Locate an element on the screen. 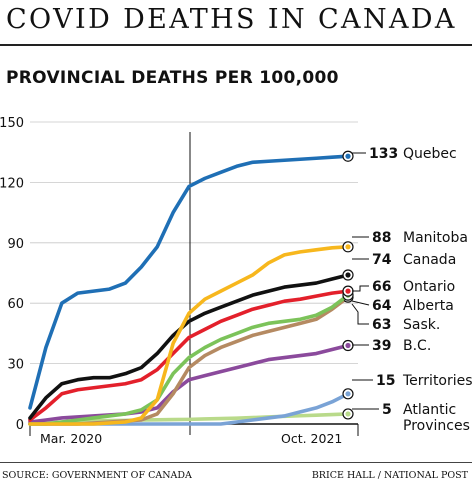 The image size is (472, 489). leader-sask is located at coordinates (360, 314).